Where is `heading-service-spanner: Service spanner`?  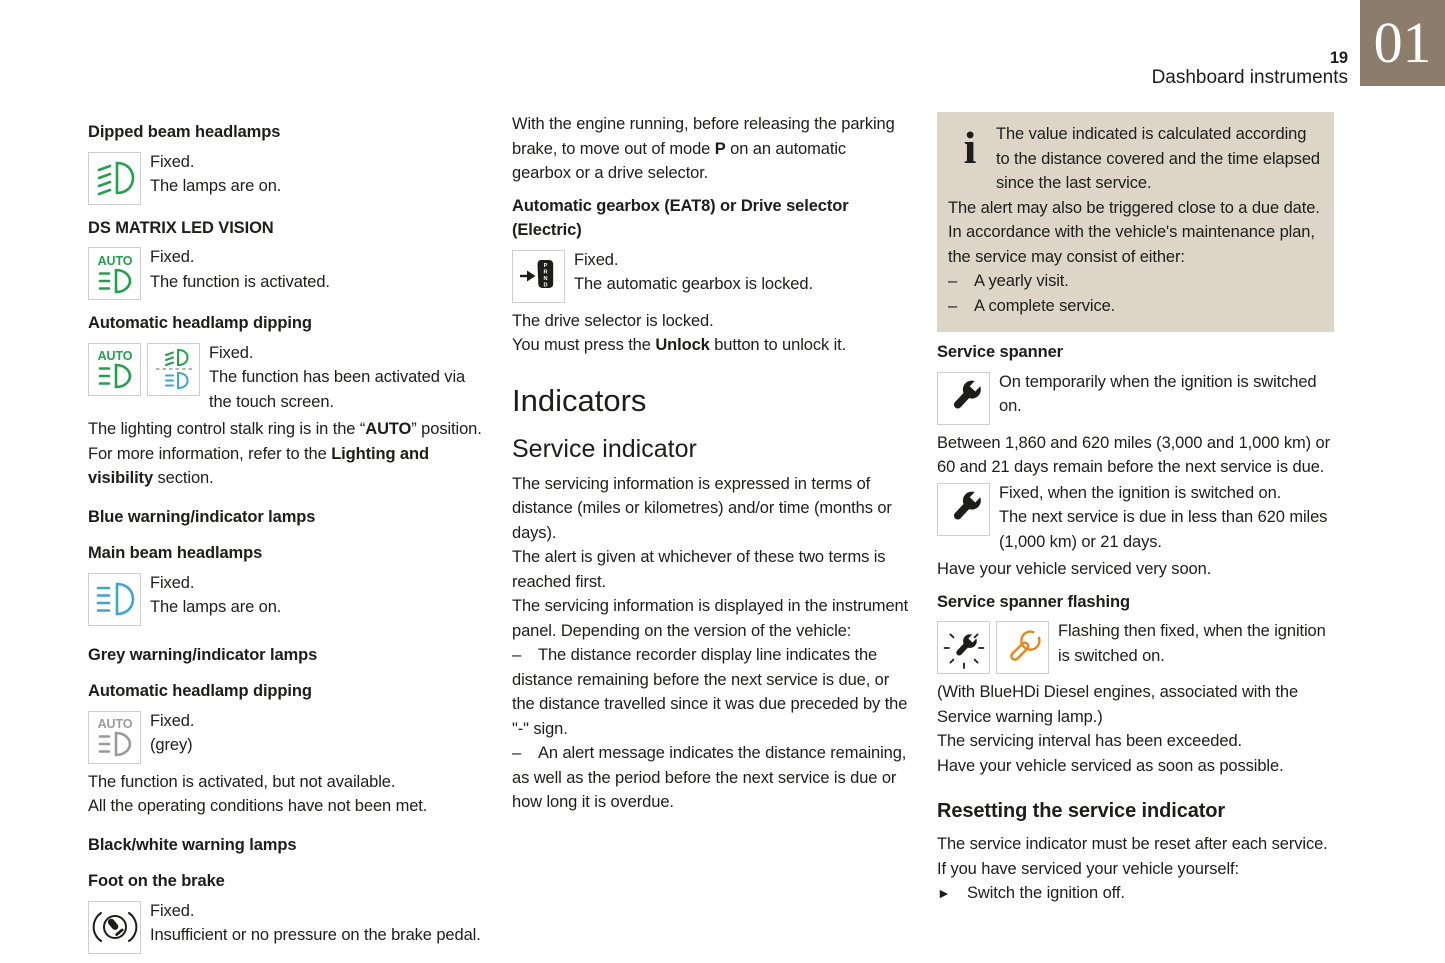
heading-service-spanner: Service spanner is located at coordinates (1000, 352).